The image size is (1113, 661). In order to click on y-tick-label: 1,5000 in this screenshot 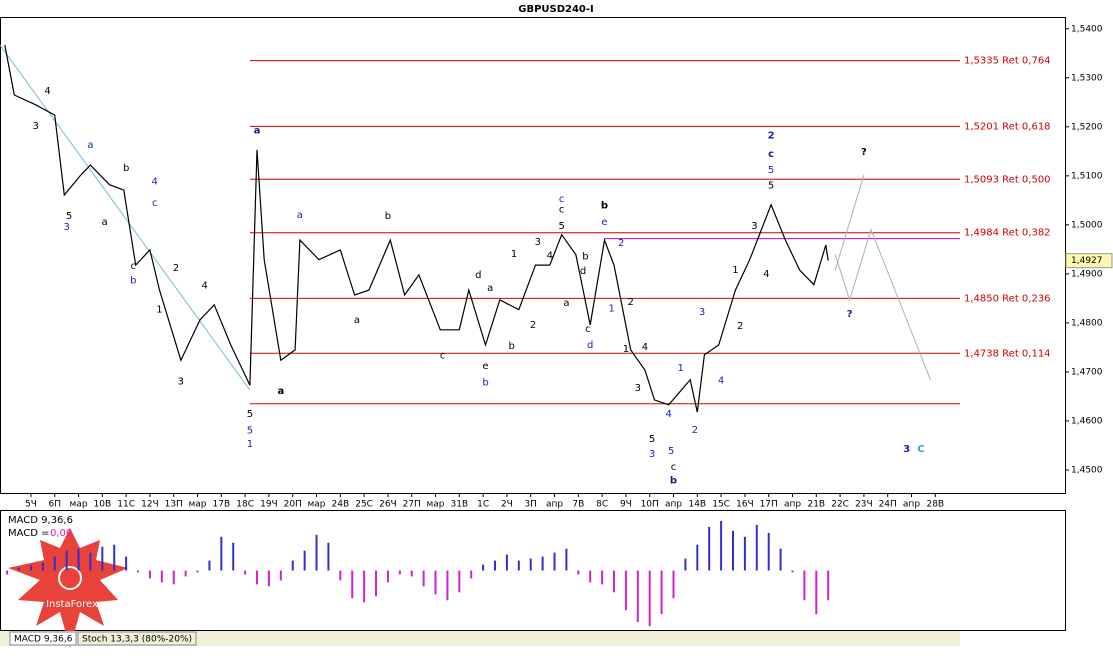, I will do `click(1087, 225)`.